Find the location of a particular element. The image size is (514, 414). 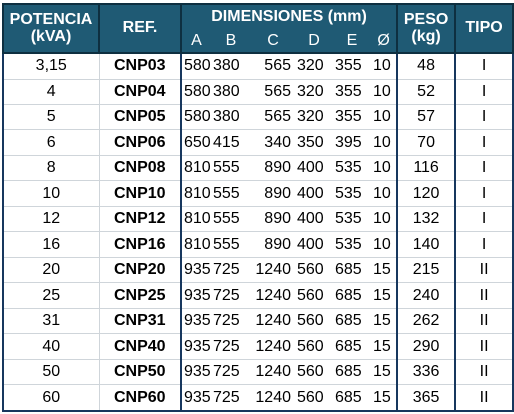

header-dim-b: B is located at coordinates (231, 42).